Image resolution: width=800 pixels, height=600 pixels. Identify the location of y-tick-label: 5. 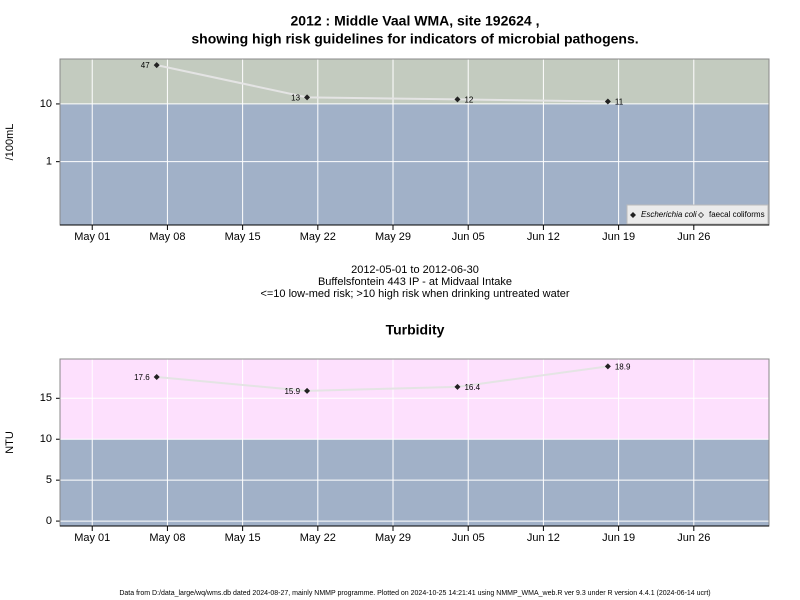
(49, 480).